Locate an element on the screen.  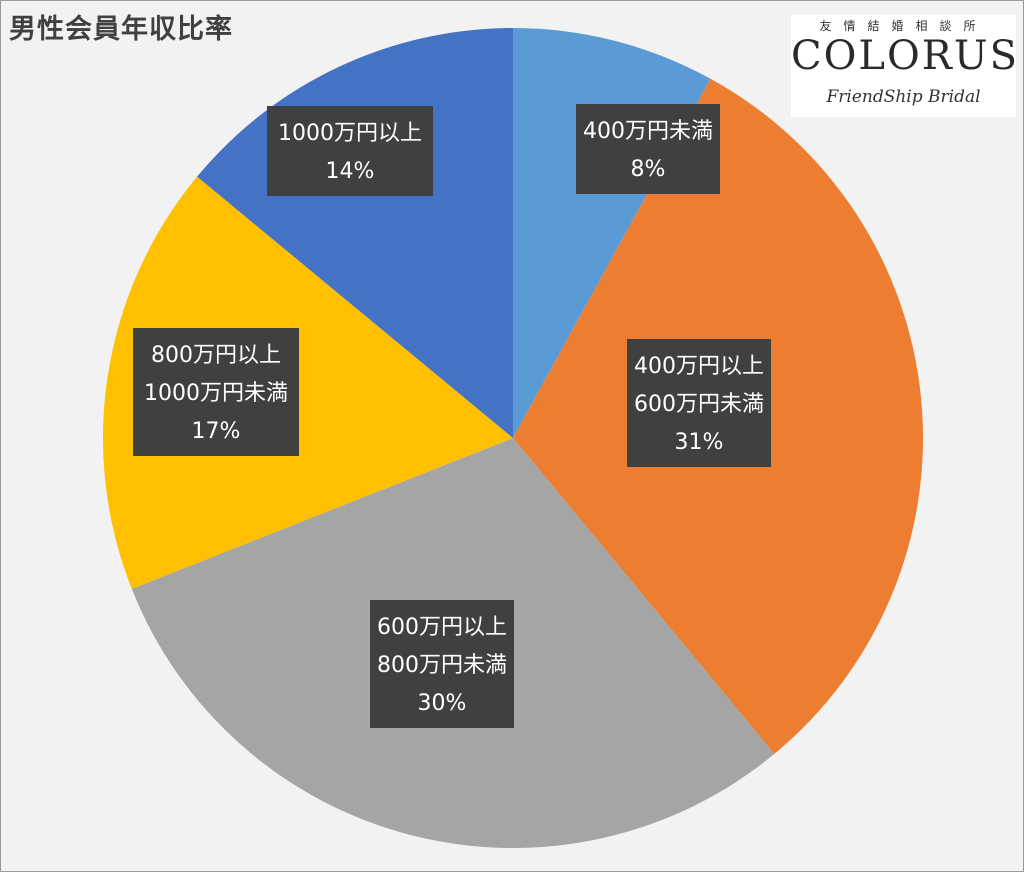
data-label-category: 400万円以上 is located at coordinates (699, 366).